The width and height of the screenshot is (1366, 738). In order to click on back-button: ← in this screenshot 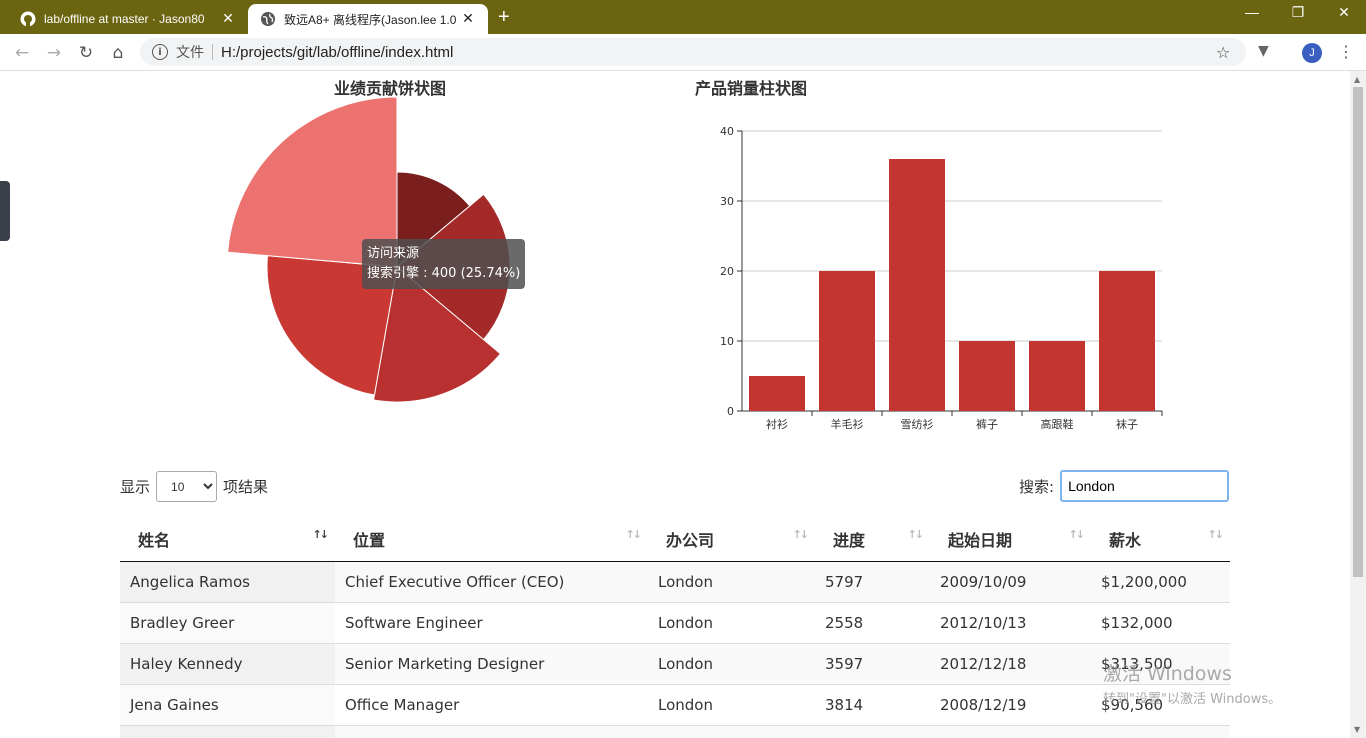, I will do `click(22, 53)`.